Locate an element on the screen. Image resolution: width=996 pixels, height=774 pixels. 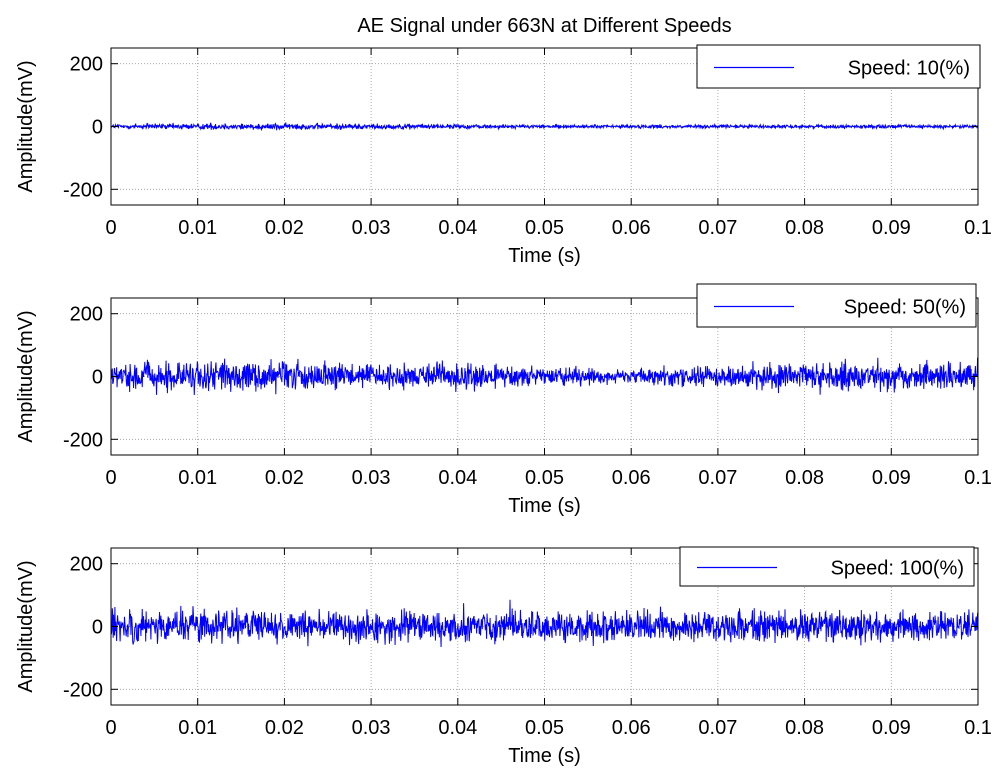
legend-label: Speed: 50(%) is located at coordinates (905, 308).